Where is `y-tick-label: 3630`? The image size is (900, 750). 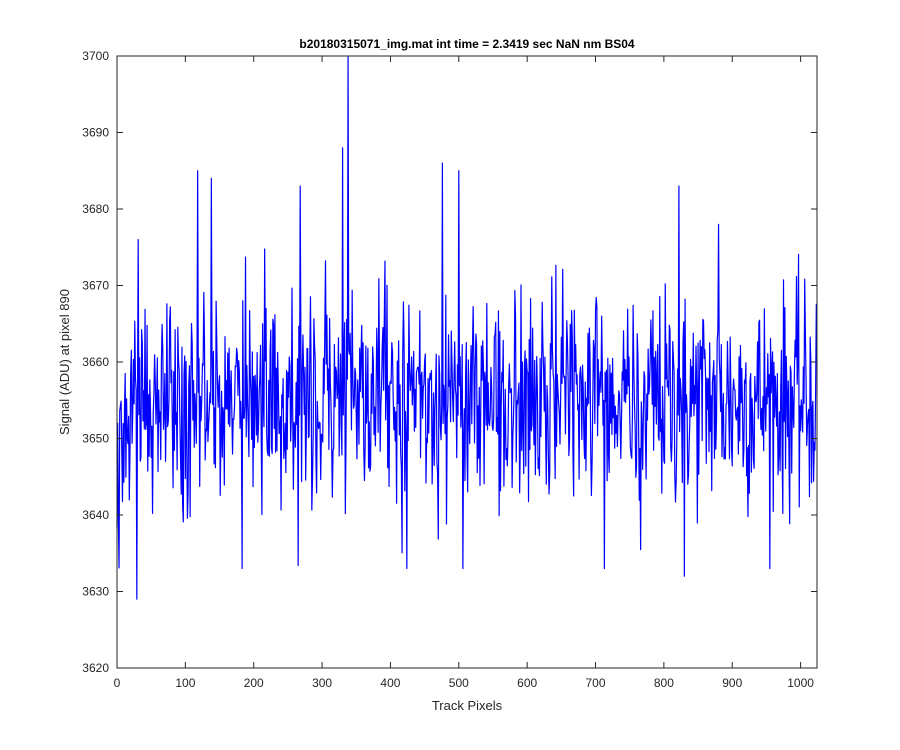
y-tick-label: 3630 is located at coordinates (95, 592).